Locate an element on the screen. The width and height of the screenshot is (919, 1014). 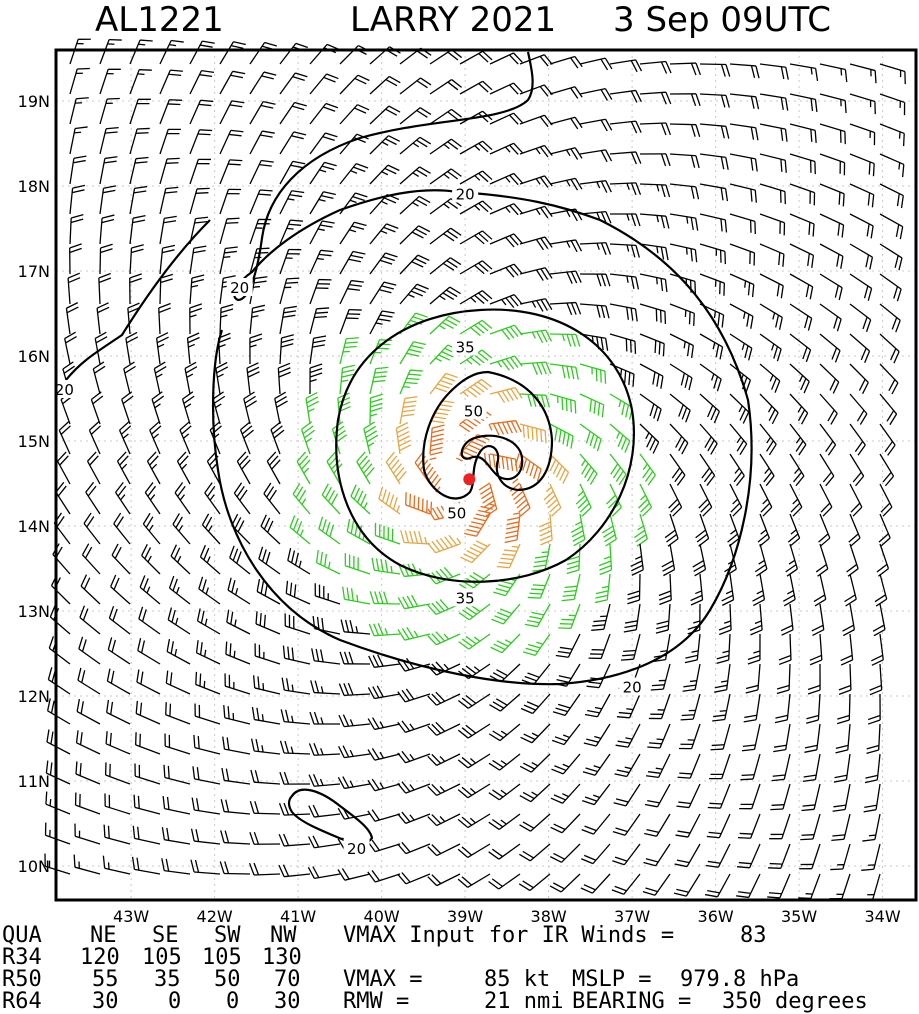
row-label: R64 is located at coordinates (22, 1001).